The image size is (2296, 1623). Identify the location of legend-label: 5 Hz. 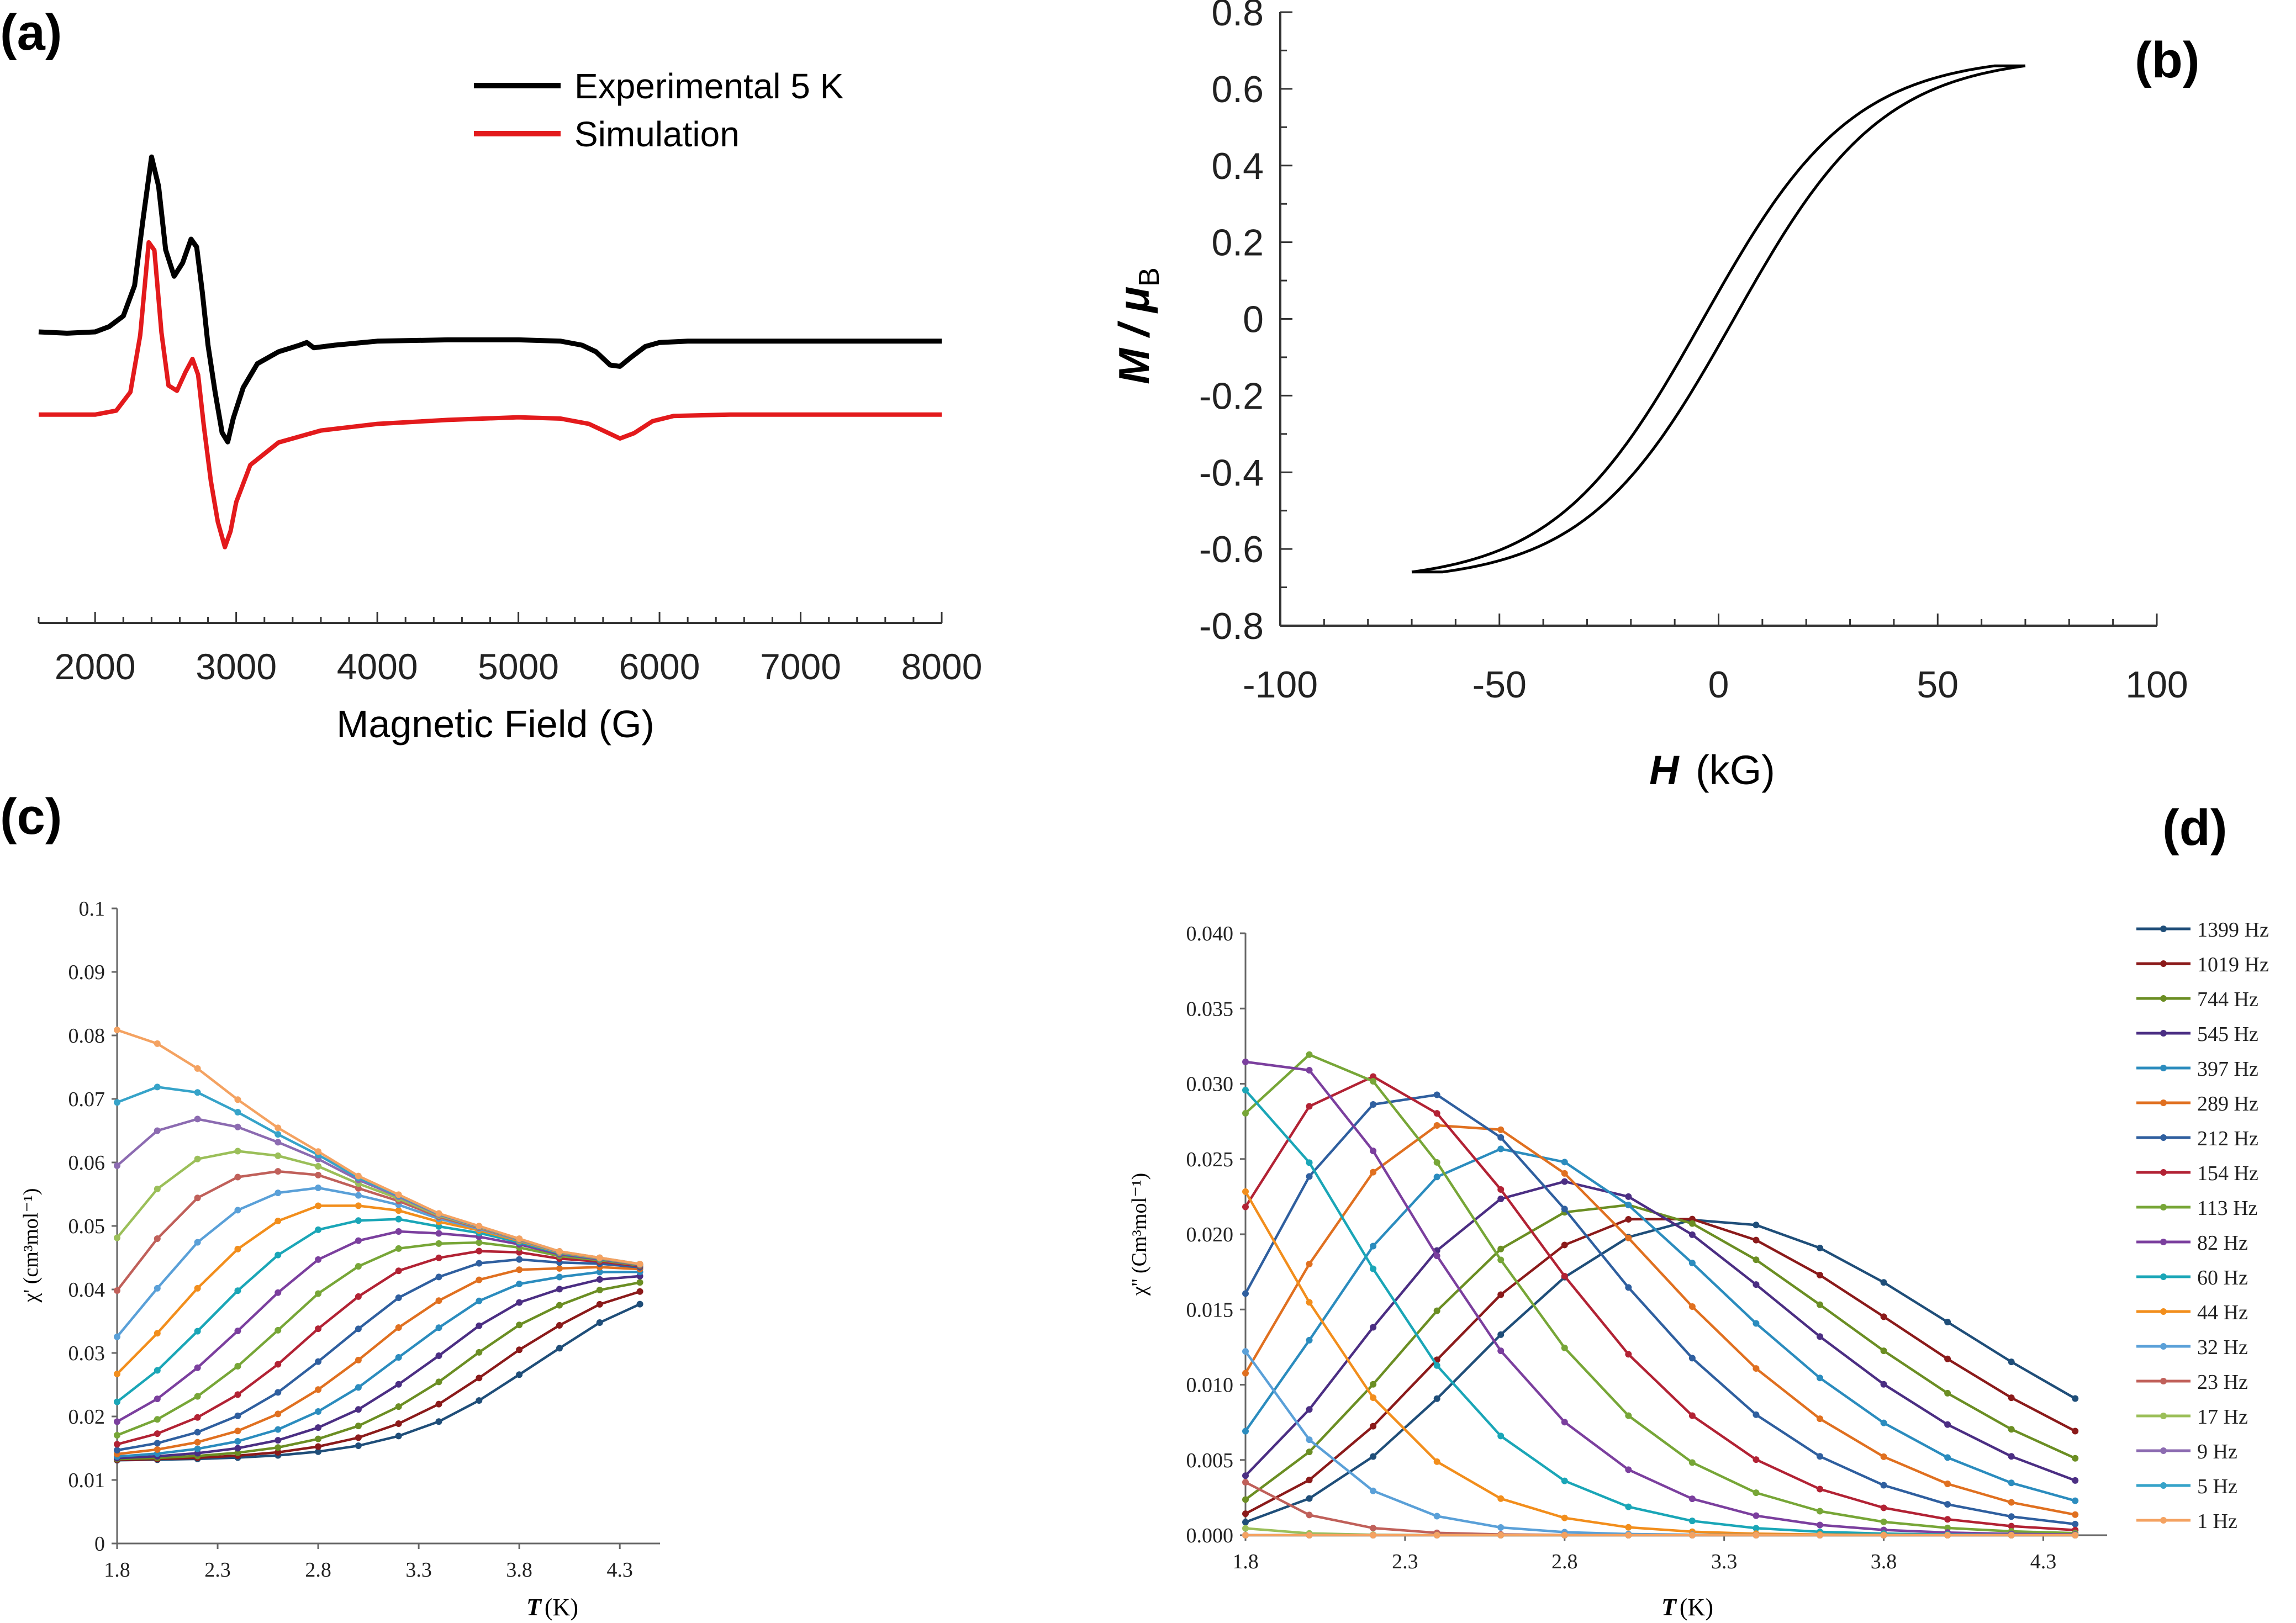
(2217, 1486).